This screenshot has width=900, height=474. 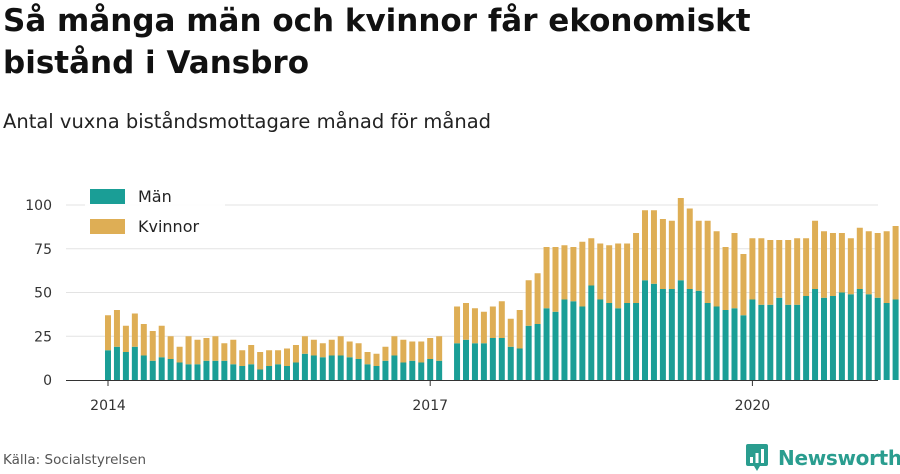 I want to click on newsworthy-logo-icon, so click(x=757, y=457).